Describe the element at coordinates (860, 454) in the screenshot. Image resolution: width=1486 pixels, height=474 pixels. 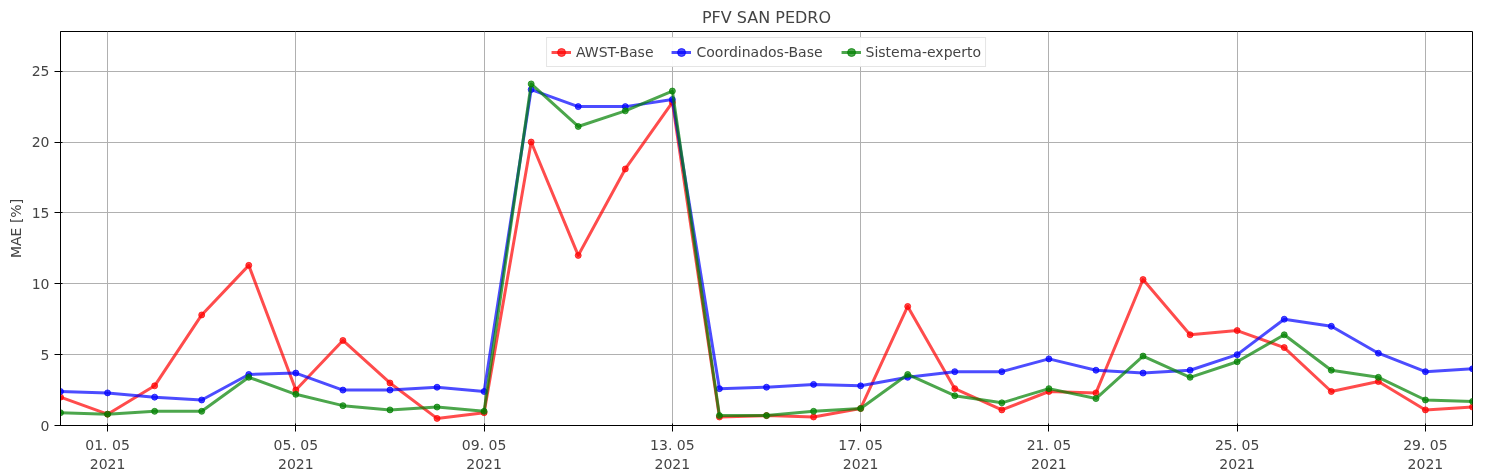
I see `x-tick-label: 17. 05 2021` at that location.